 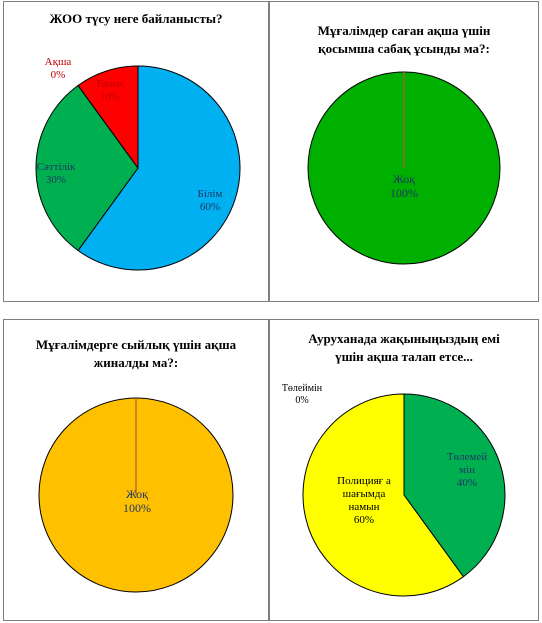 I want to click on slice-label-name: Төлеймін, so click(x=302, y=388).